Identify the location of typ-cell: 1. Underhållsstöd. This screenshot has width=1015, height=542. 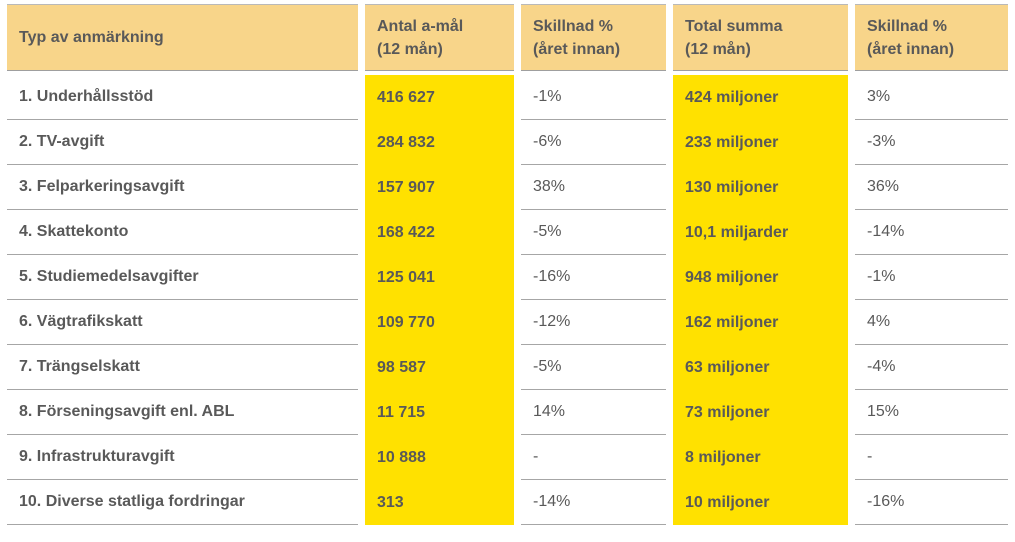
(182, 97).